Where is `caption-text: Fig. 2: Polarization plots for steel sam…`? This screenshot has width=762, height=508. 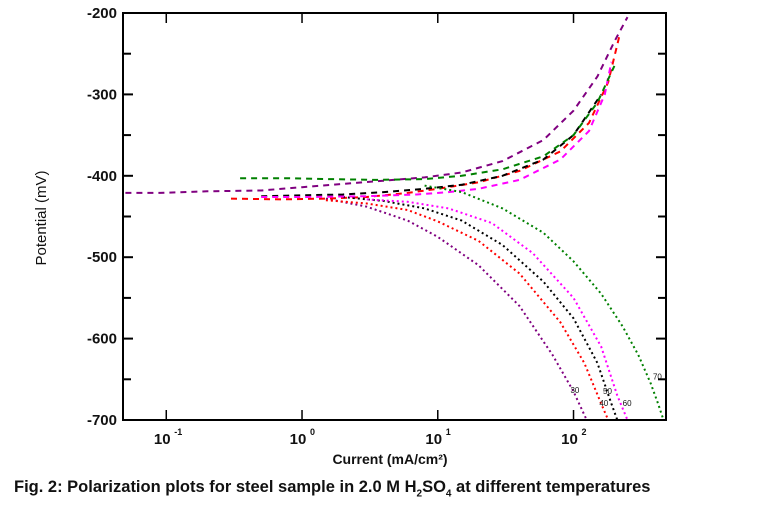 caption-text: Fig. 2: Polarization plots for steel sam… is located at coordinates (215, 487).